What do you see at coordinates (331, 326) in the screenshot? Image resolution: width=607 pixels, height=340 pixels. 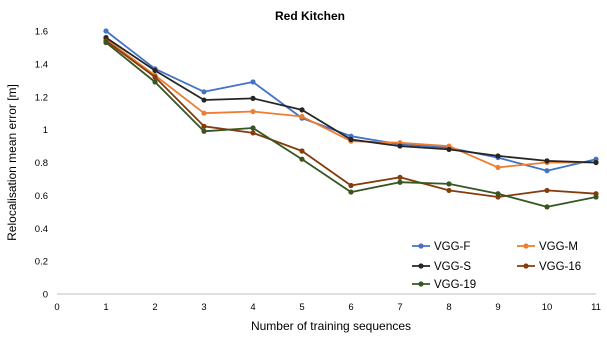 I see `x-axis-label: Number of training sequences` at bounding box center [331, 326].